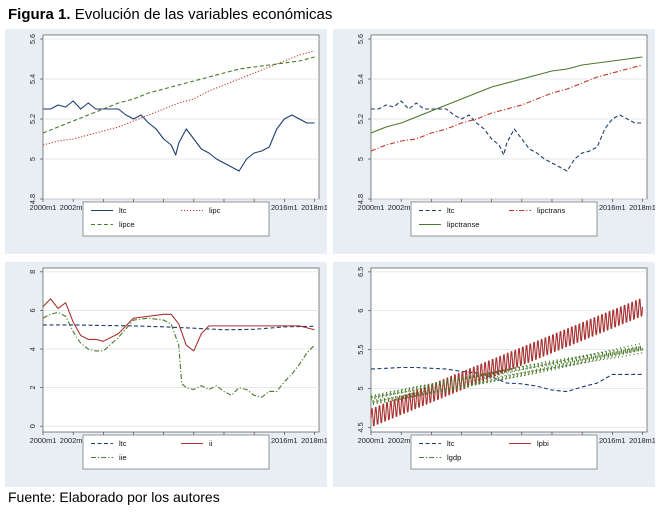  What do you see at coordinates (32, 349) in the screenshot?
I see `y-tick-label: 4` at bounding box center [32, 349].